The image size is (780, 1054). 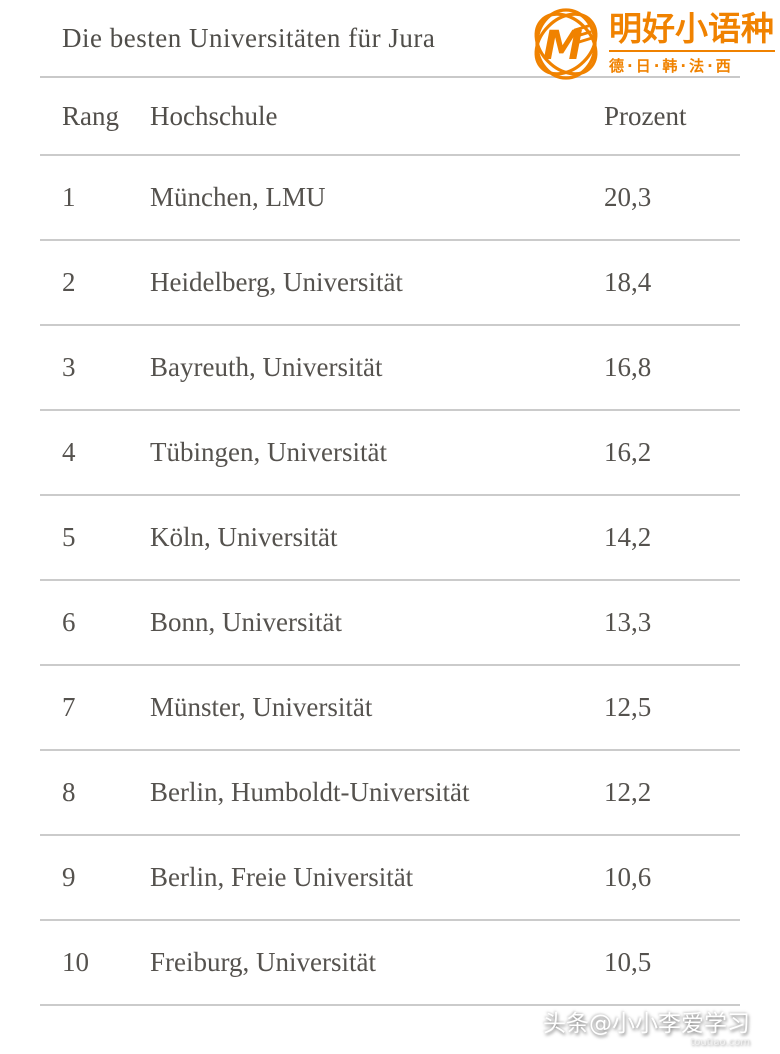 I want to click on percent-cell: 16,8, so click(x=628, y=367).